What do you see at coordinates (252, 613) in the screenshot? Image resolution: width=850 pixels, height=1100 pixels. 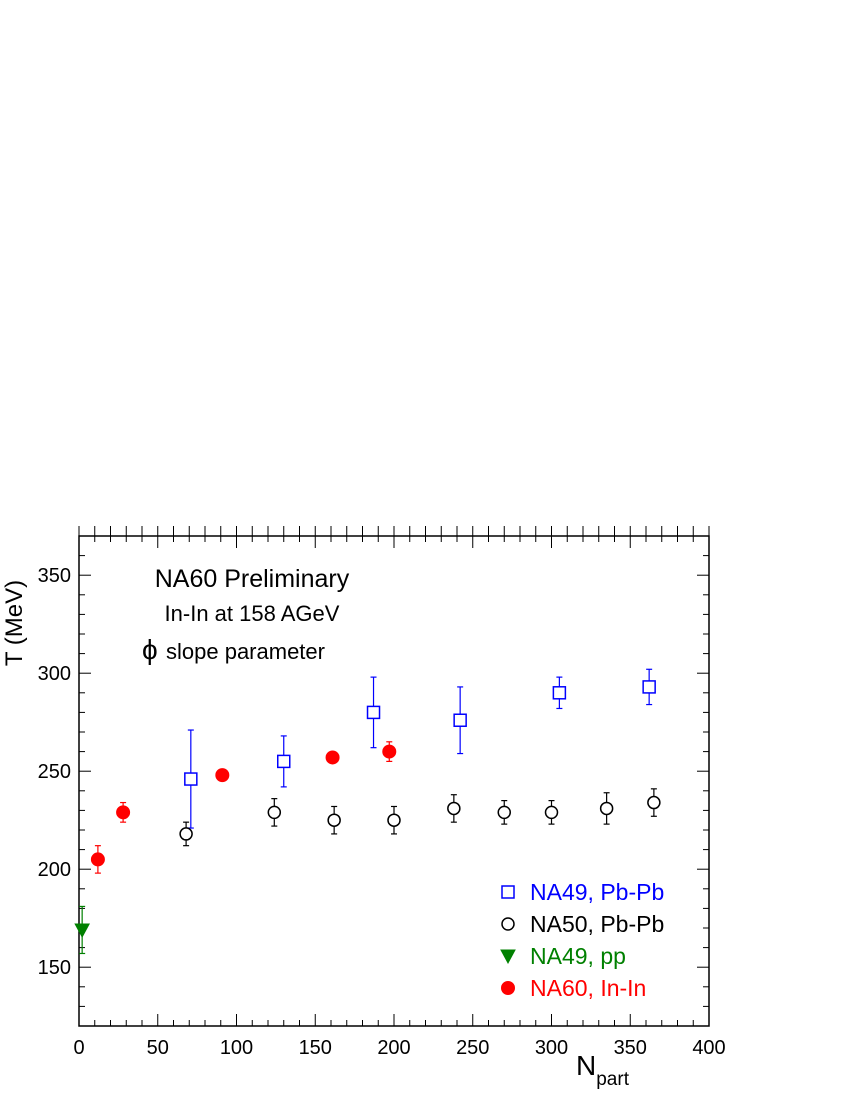 I see `annotation-system: In-In at 158 AGeV` at bounding box center [252, 613].